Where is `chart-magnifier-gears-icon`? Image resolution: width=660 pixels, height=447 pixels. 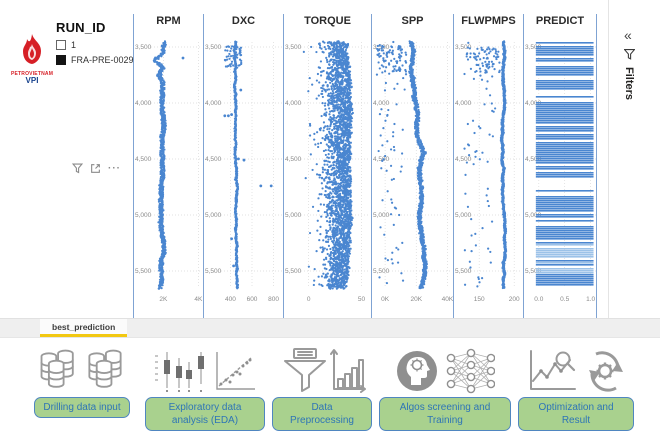 chart-magnifier-gears-icon is located at coordinates (576, 371).